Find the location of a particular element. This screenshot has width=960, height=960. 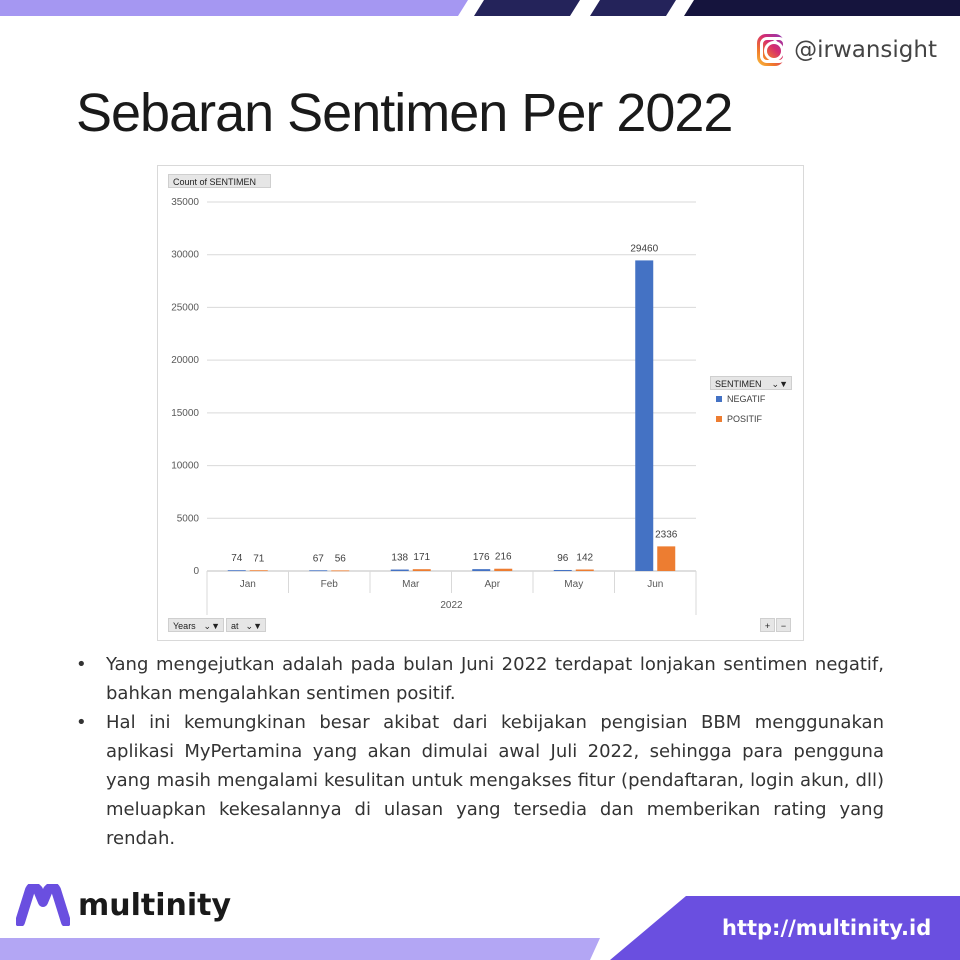

collapse-field-button: − is located at coordinates (783, 625).